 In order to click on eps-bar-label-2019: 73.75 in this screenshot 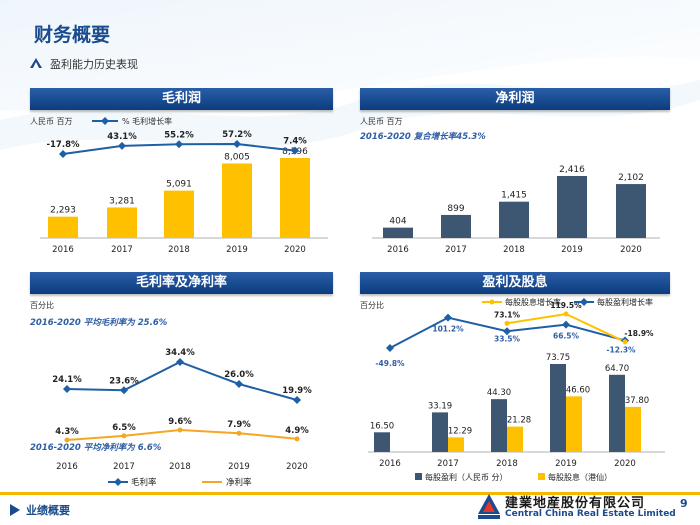, I will do `click(558, 358)`.